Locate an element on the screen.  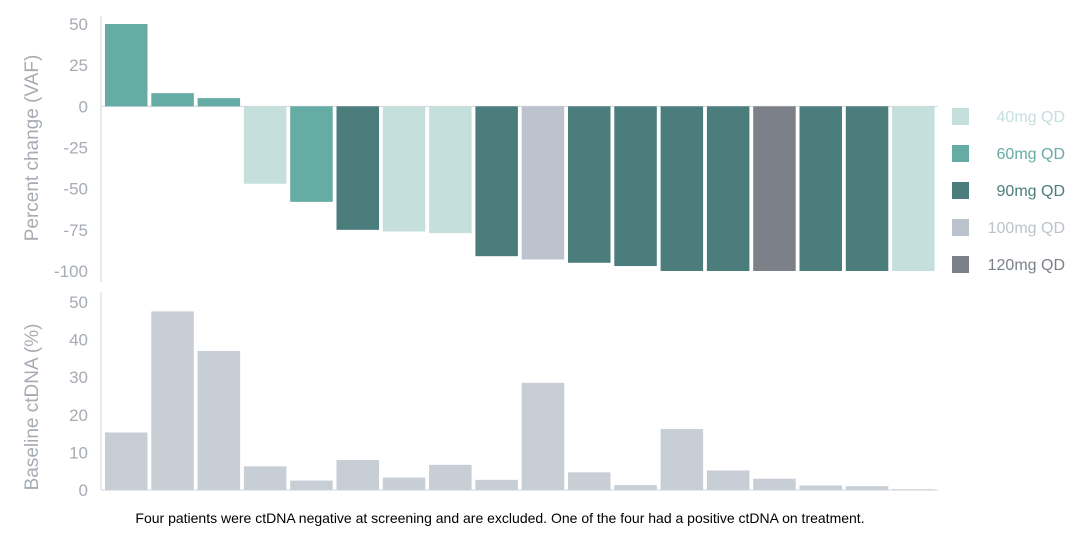
legend-label: 120mg QD is located at coordinates (1026, 265).